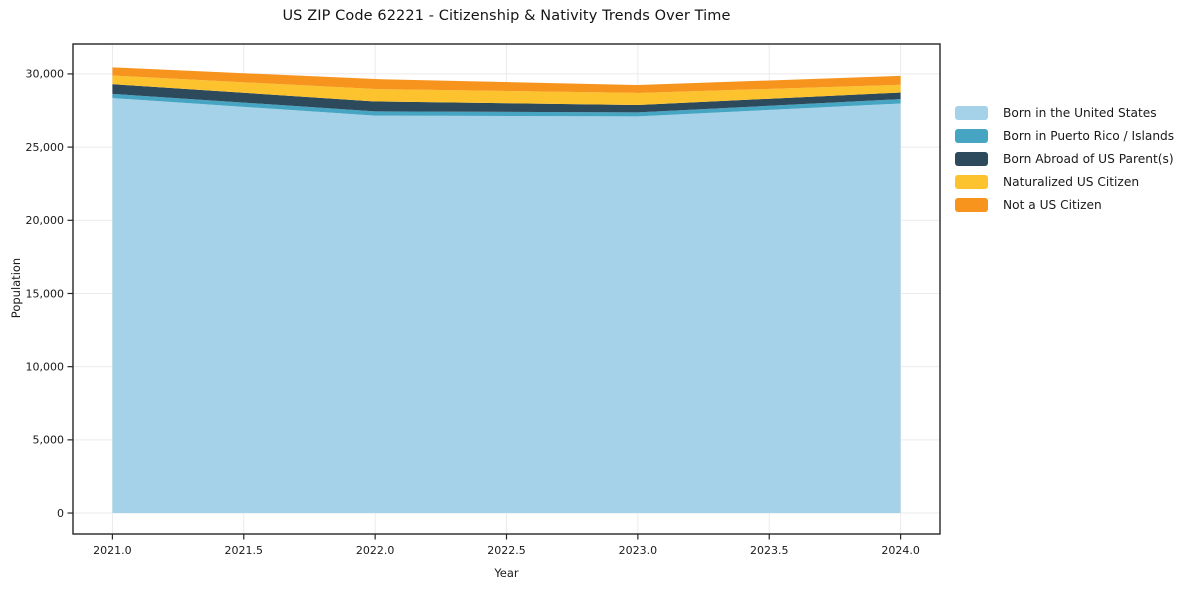  What do you see at coordinates (45, 147) in the screenshot?
I see `y-tick-label: 25,000` at bounding box center [45, 147].